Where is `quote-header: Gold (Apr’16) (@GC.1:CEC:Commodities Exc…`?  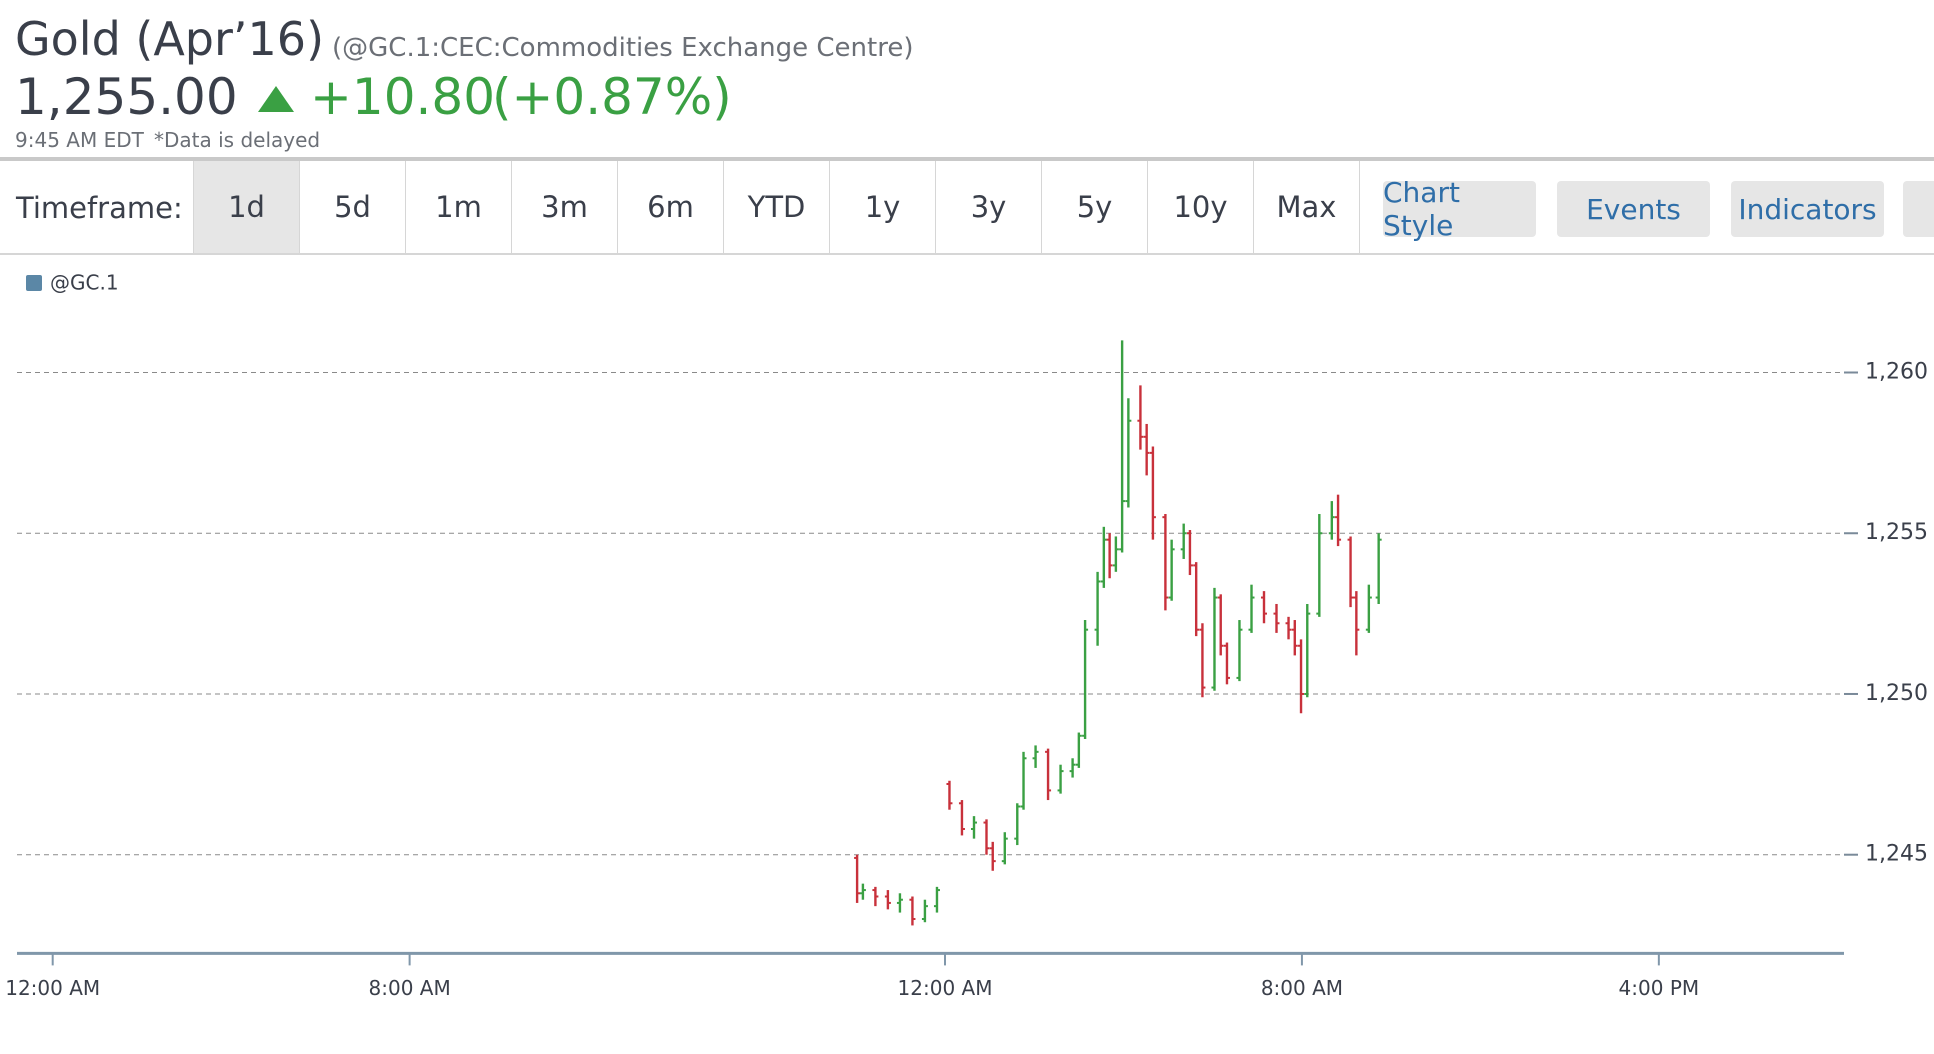
quote-header: Gold (Apr’16) (@GC.1:CEC:Commodities Exc… is located at coordinates (967, 79).